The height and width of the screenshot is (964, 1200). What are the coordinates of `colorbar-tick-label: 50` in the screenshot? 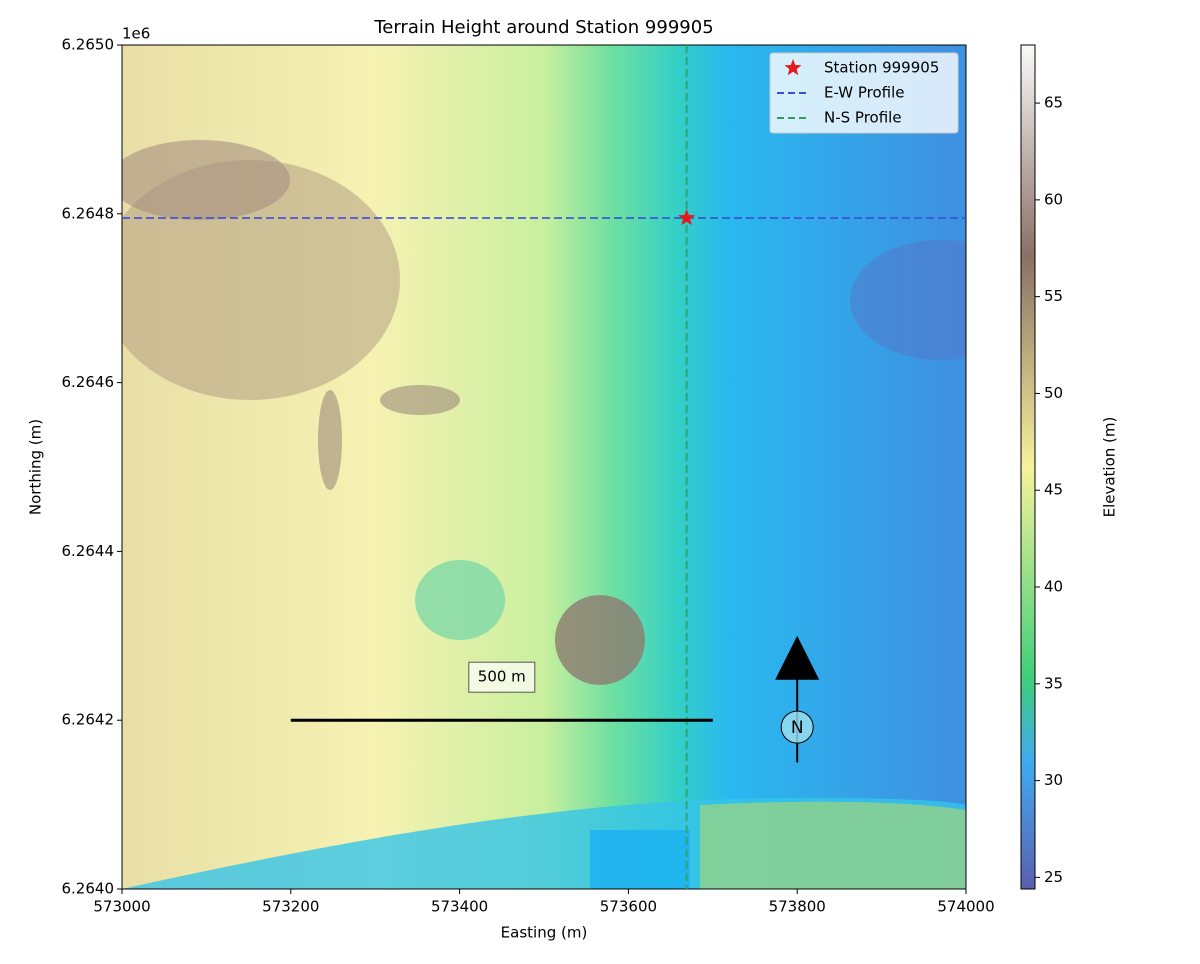 It's located at (1053, 393).